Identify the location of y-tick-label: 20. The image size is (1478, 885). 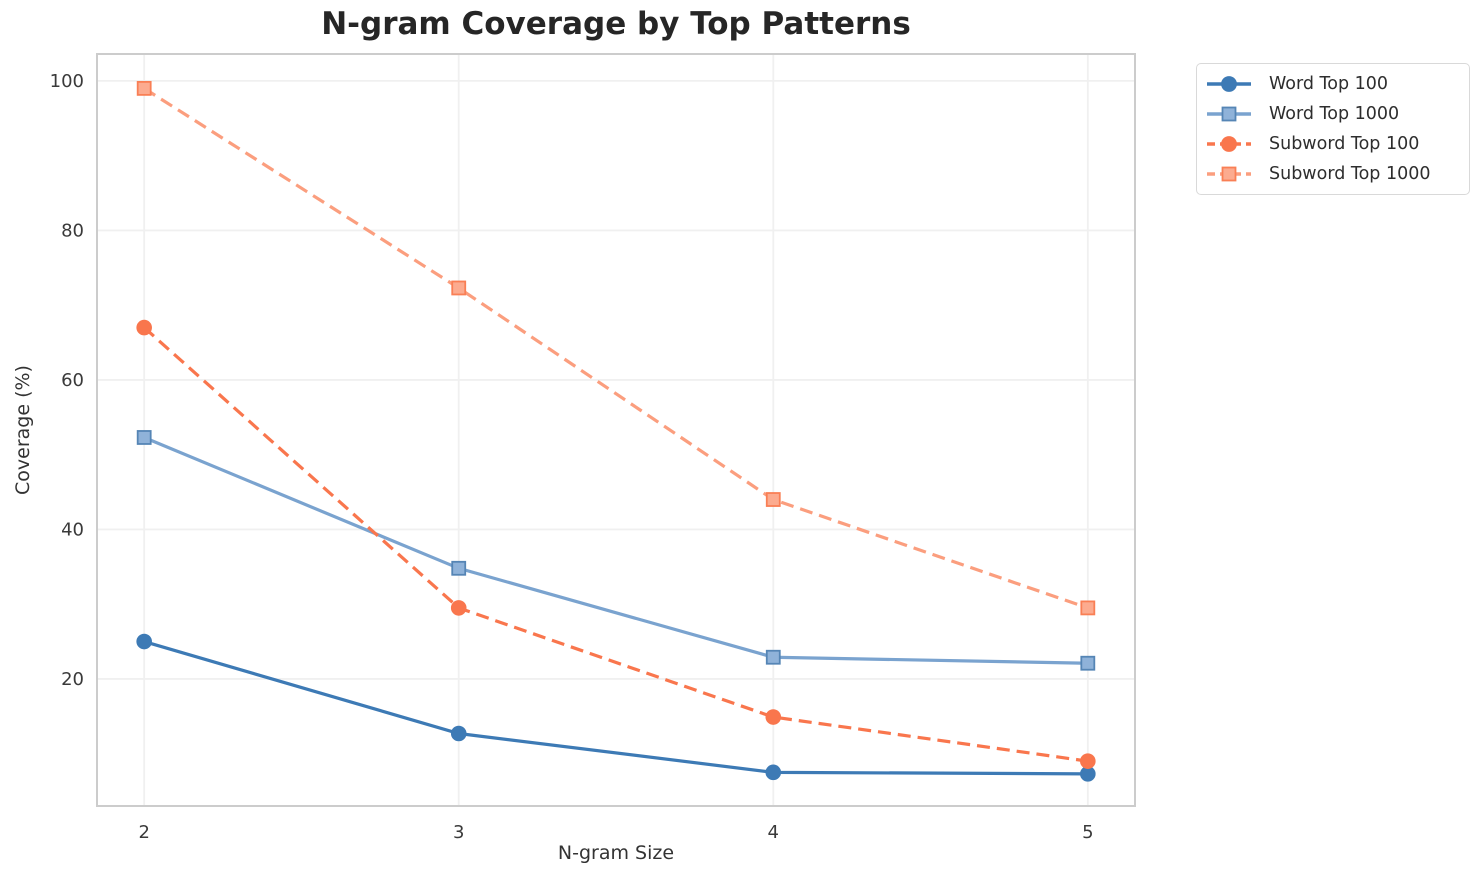
(72, 679).